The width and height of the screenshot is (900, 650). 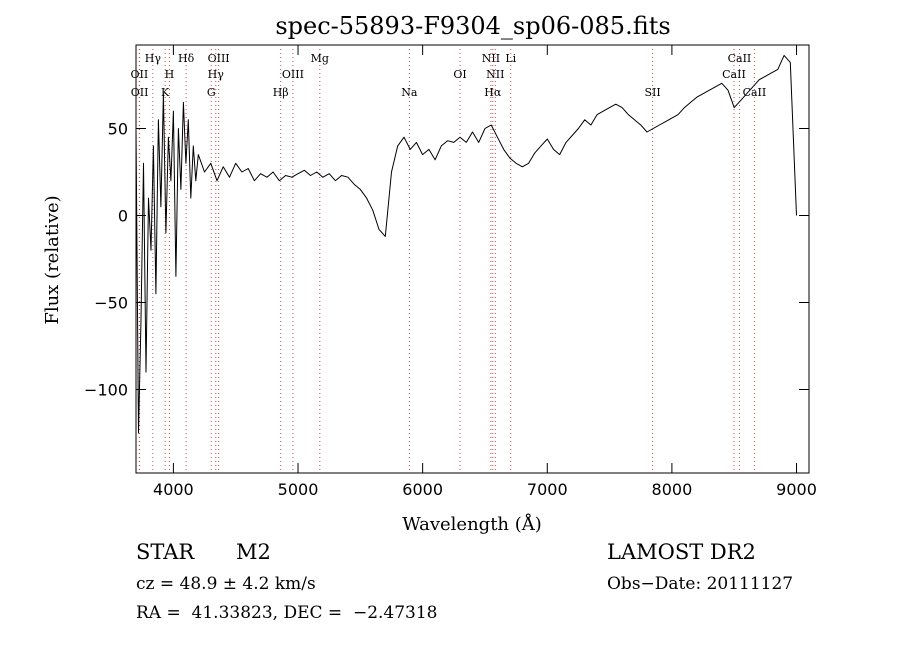 I want to click on marker-label-20: CaII, so click(x=734, y=74).